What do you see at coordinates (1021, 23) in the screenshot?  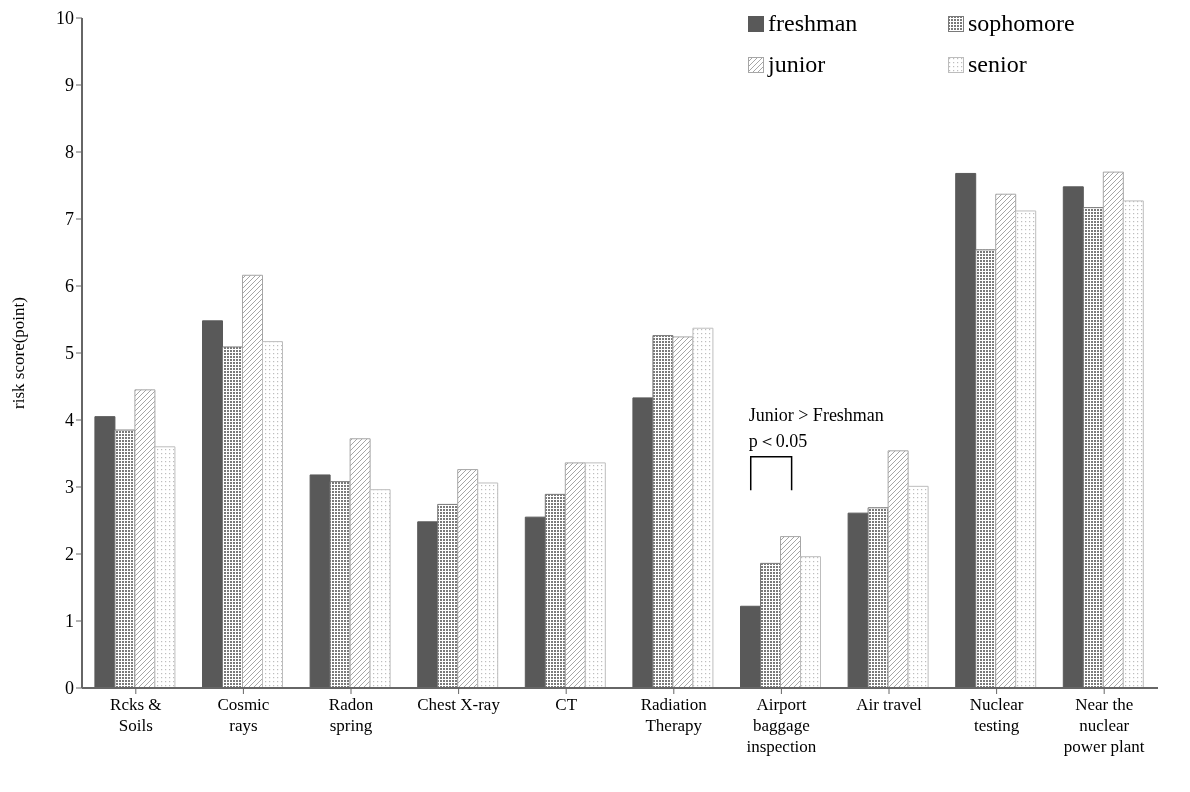 I see `legend-label: sophomore` at bounding box center [1021, 23].